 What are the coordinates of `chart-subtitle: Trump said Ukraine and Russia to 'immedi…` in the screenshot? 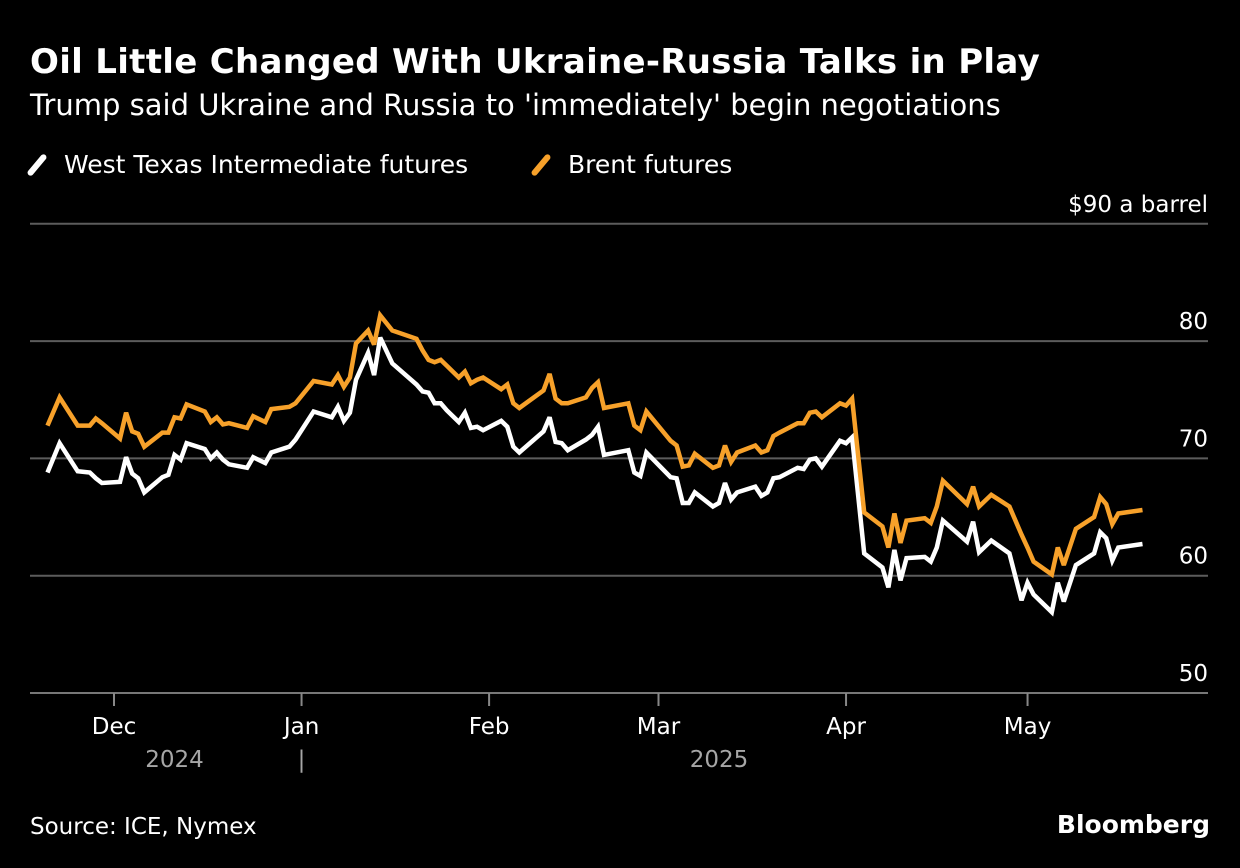 It's located at (515, 105).